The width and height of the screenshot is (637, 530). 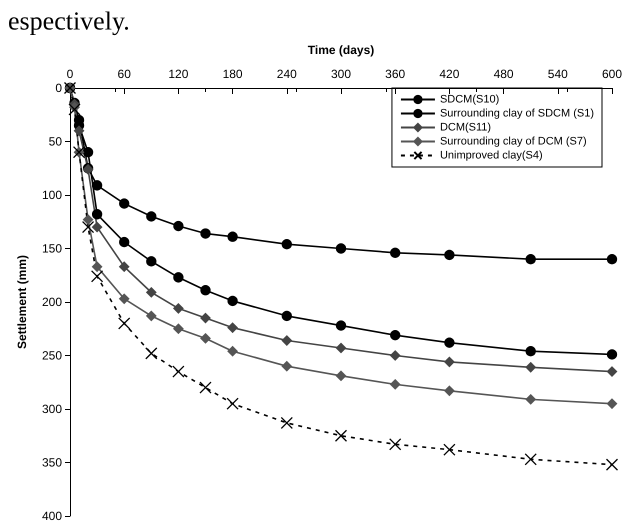 What do you see at coordinates (232, 74) in the screenshot?
I see `x-tick-label: 180` at bounding box center [232, 74].